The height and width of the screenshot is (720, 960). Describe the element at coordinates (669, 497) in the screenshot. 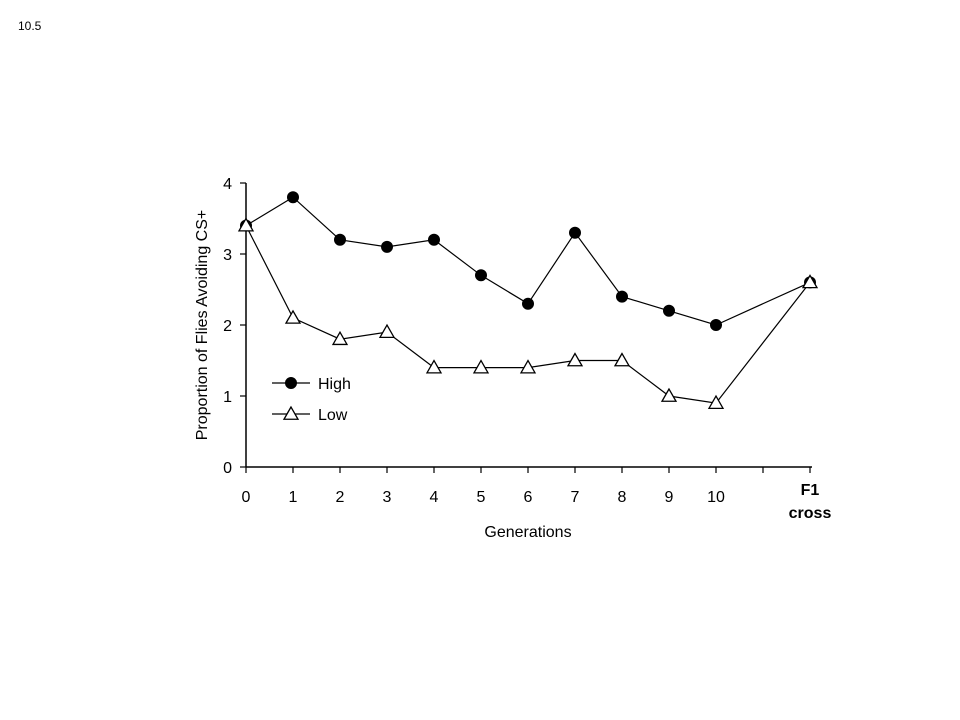

I see `x-tick-label-9: 9` at that location.